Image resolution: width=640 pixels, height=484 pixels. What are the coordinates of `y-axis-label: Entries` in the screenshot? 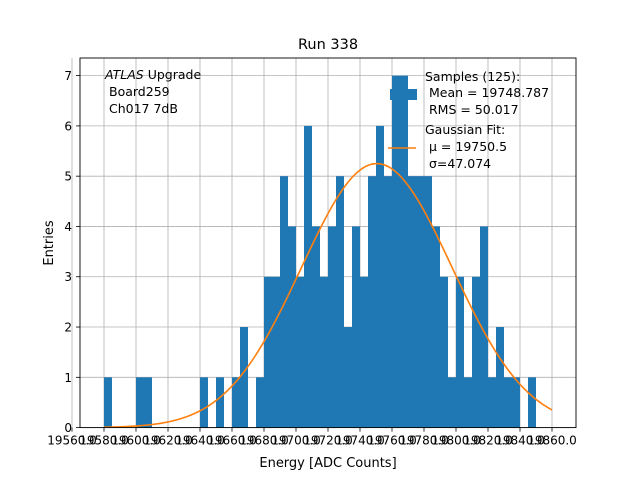 It's located at (49, 243).